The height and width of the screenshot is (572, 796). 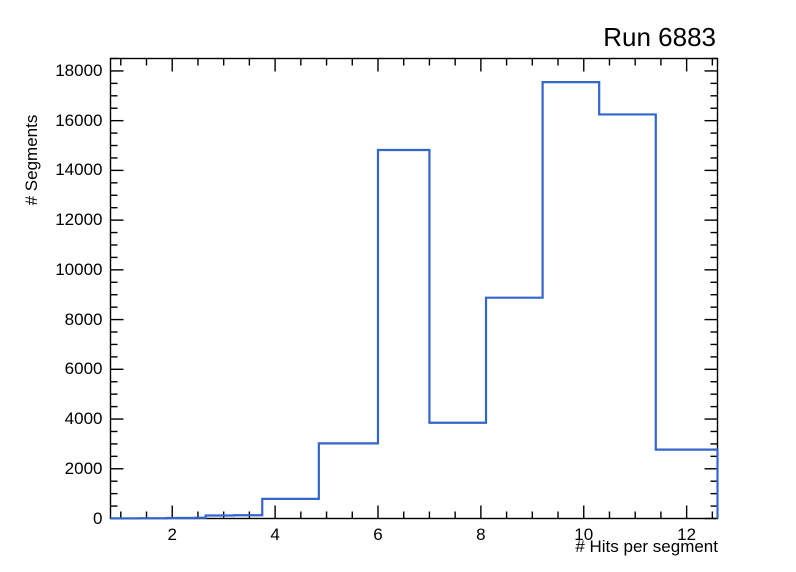 What do you see at coordinates (687, 534) in the screenshot?
I see `x-tick-label: 12` at bounding box center [687, 534].